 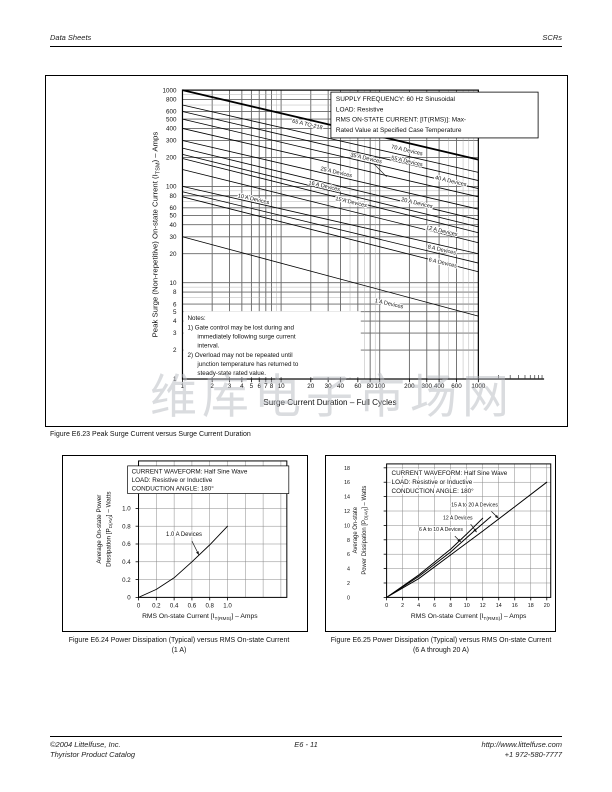 What do you see at coordinates (441, 530) in the screenshot?
I see `svg-text: 6 A to 10 A Devices` at bounding box center [441, 530].